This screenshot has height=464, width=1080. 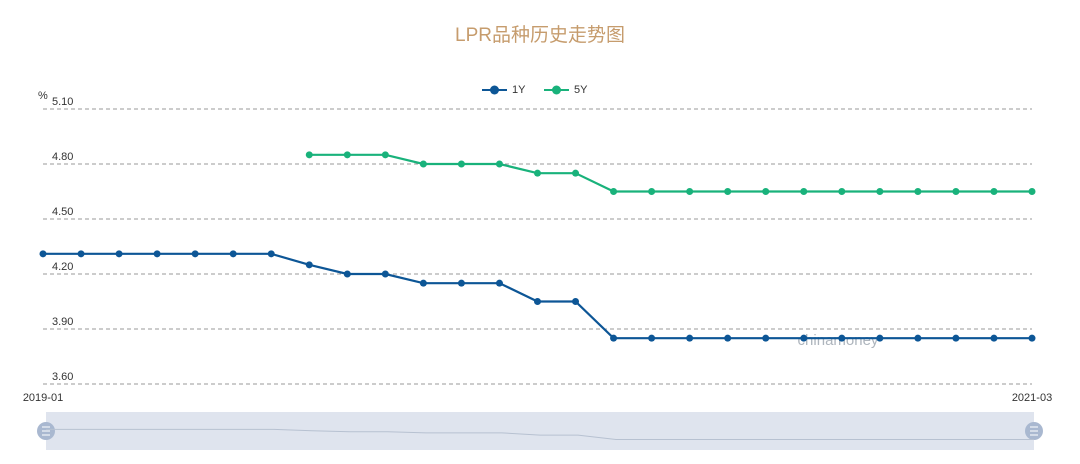 What do you see at coordinates (62, 267) in the screenshot?
I see `y-tick-label: 4.20` at bounding box center [62, 267].